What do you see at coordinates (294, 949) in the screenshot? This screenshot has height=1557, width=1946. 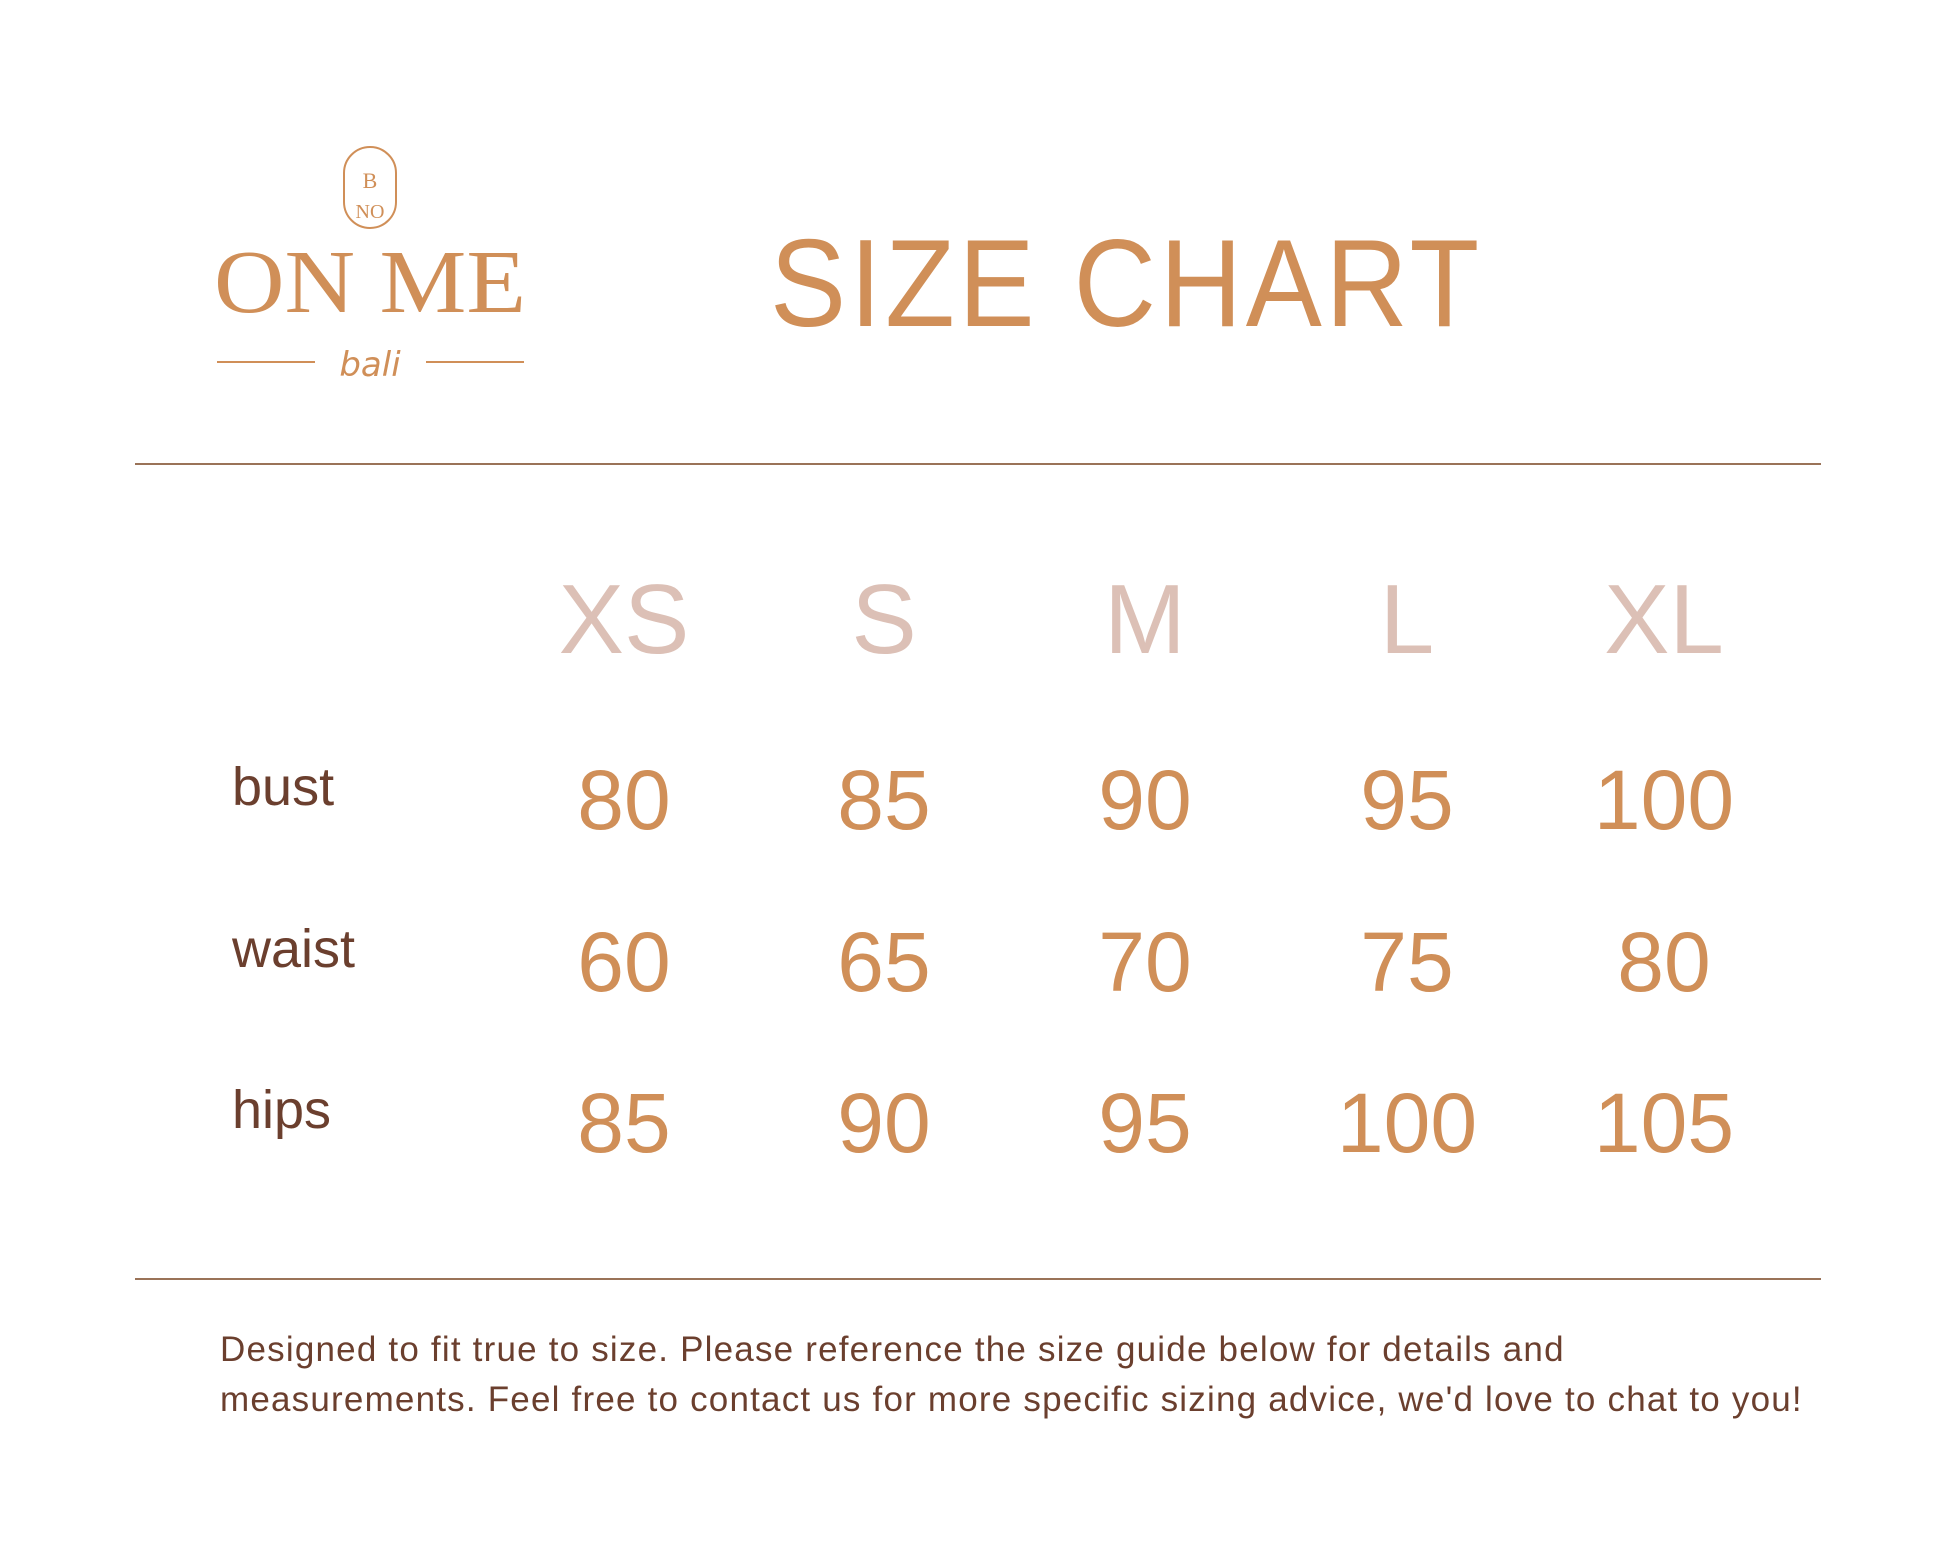 I see `row-label: waist` at bounding box center [294, 949].